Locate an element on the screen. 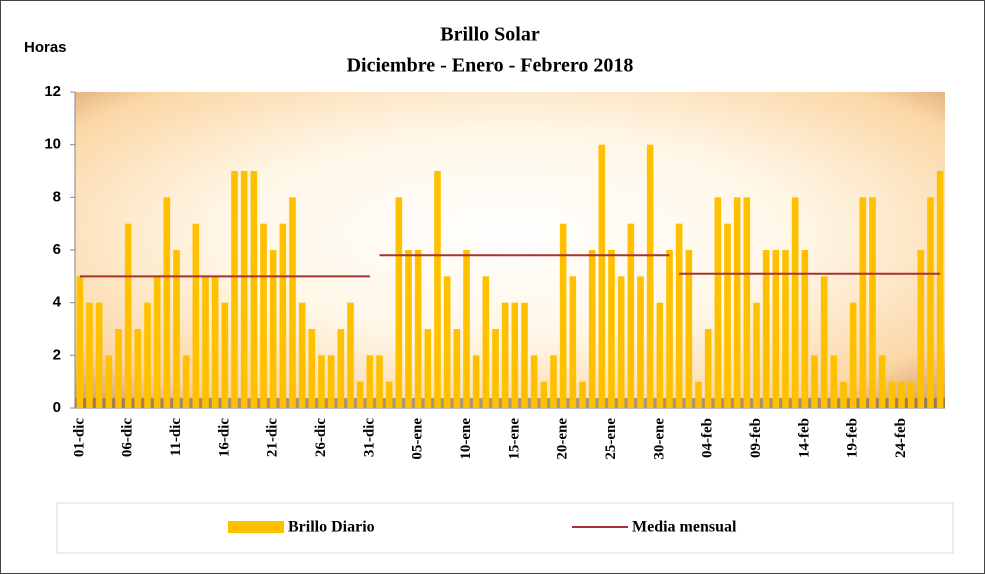  x-tick-label: 24-feb is located at coordinates (901, 438).